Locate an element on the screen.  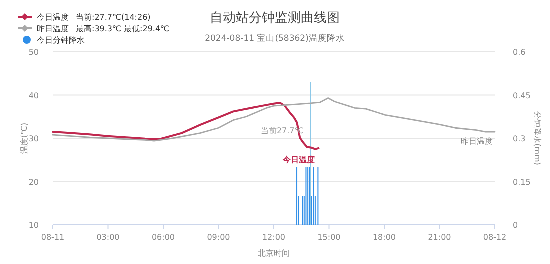
text: 当前:27.7℃(14:26) is located at coordinates (113, 17).